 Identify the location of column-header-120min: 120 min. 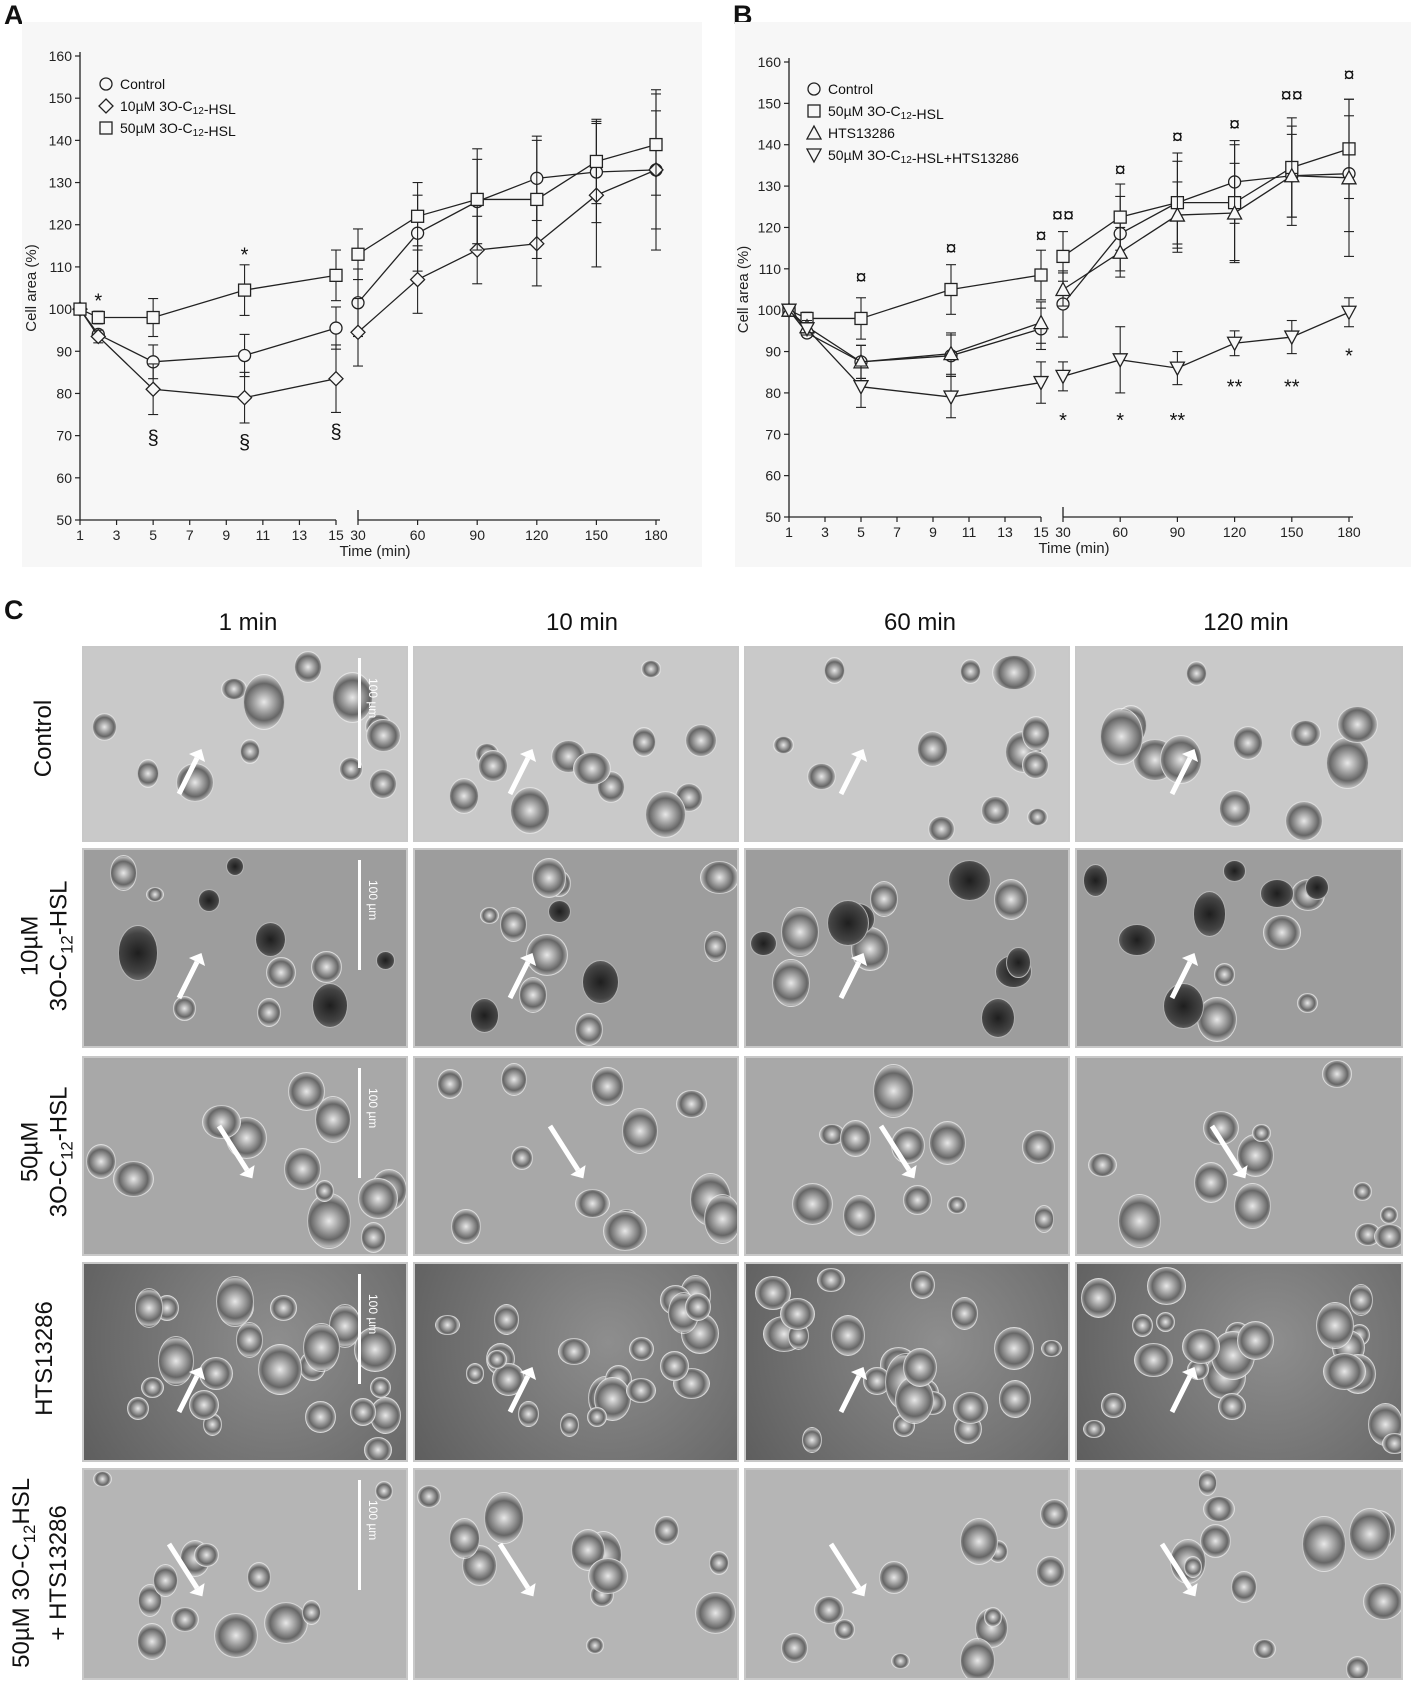
(1246, 622).